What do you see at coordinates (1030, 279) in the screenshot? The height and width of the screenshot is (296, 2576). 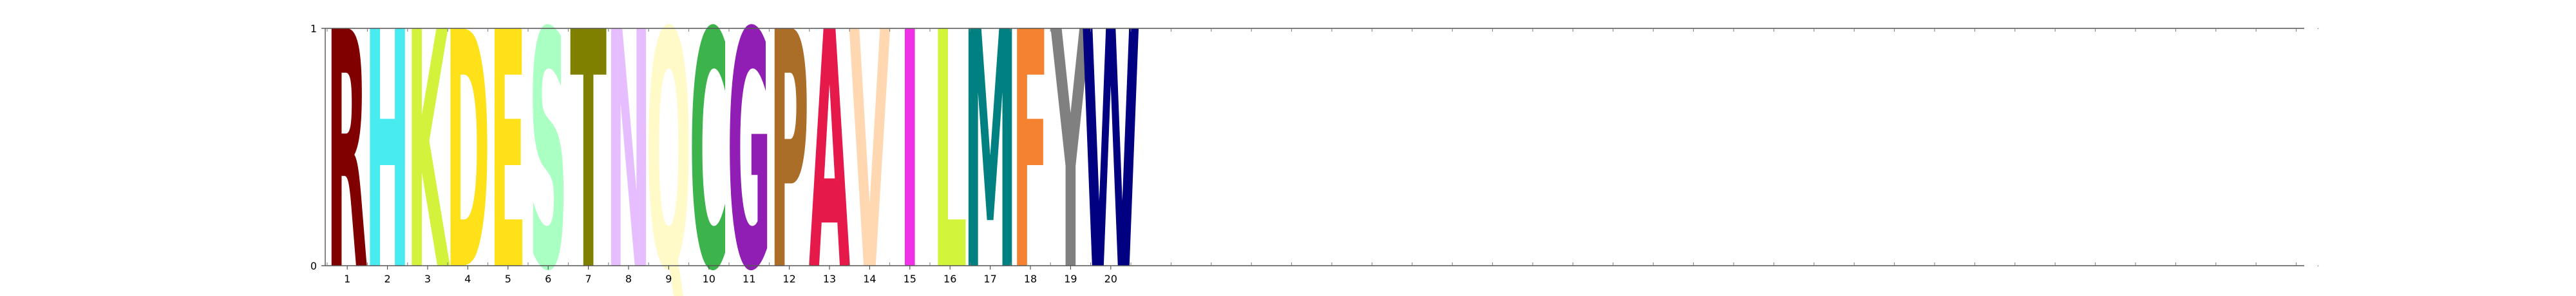 I see `x-tick-label-18: 18` at bounding box center [1030, 279].